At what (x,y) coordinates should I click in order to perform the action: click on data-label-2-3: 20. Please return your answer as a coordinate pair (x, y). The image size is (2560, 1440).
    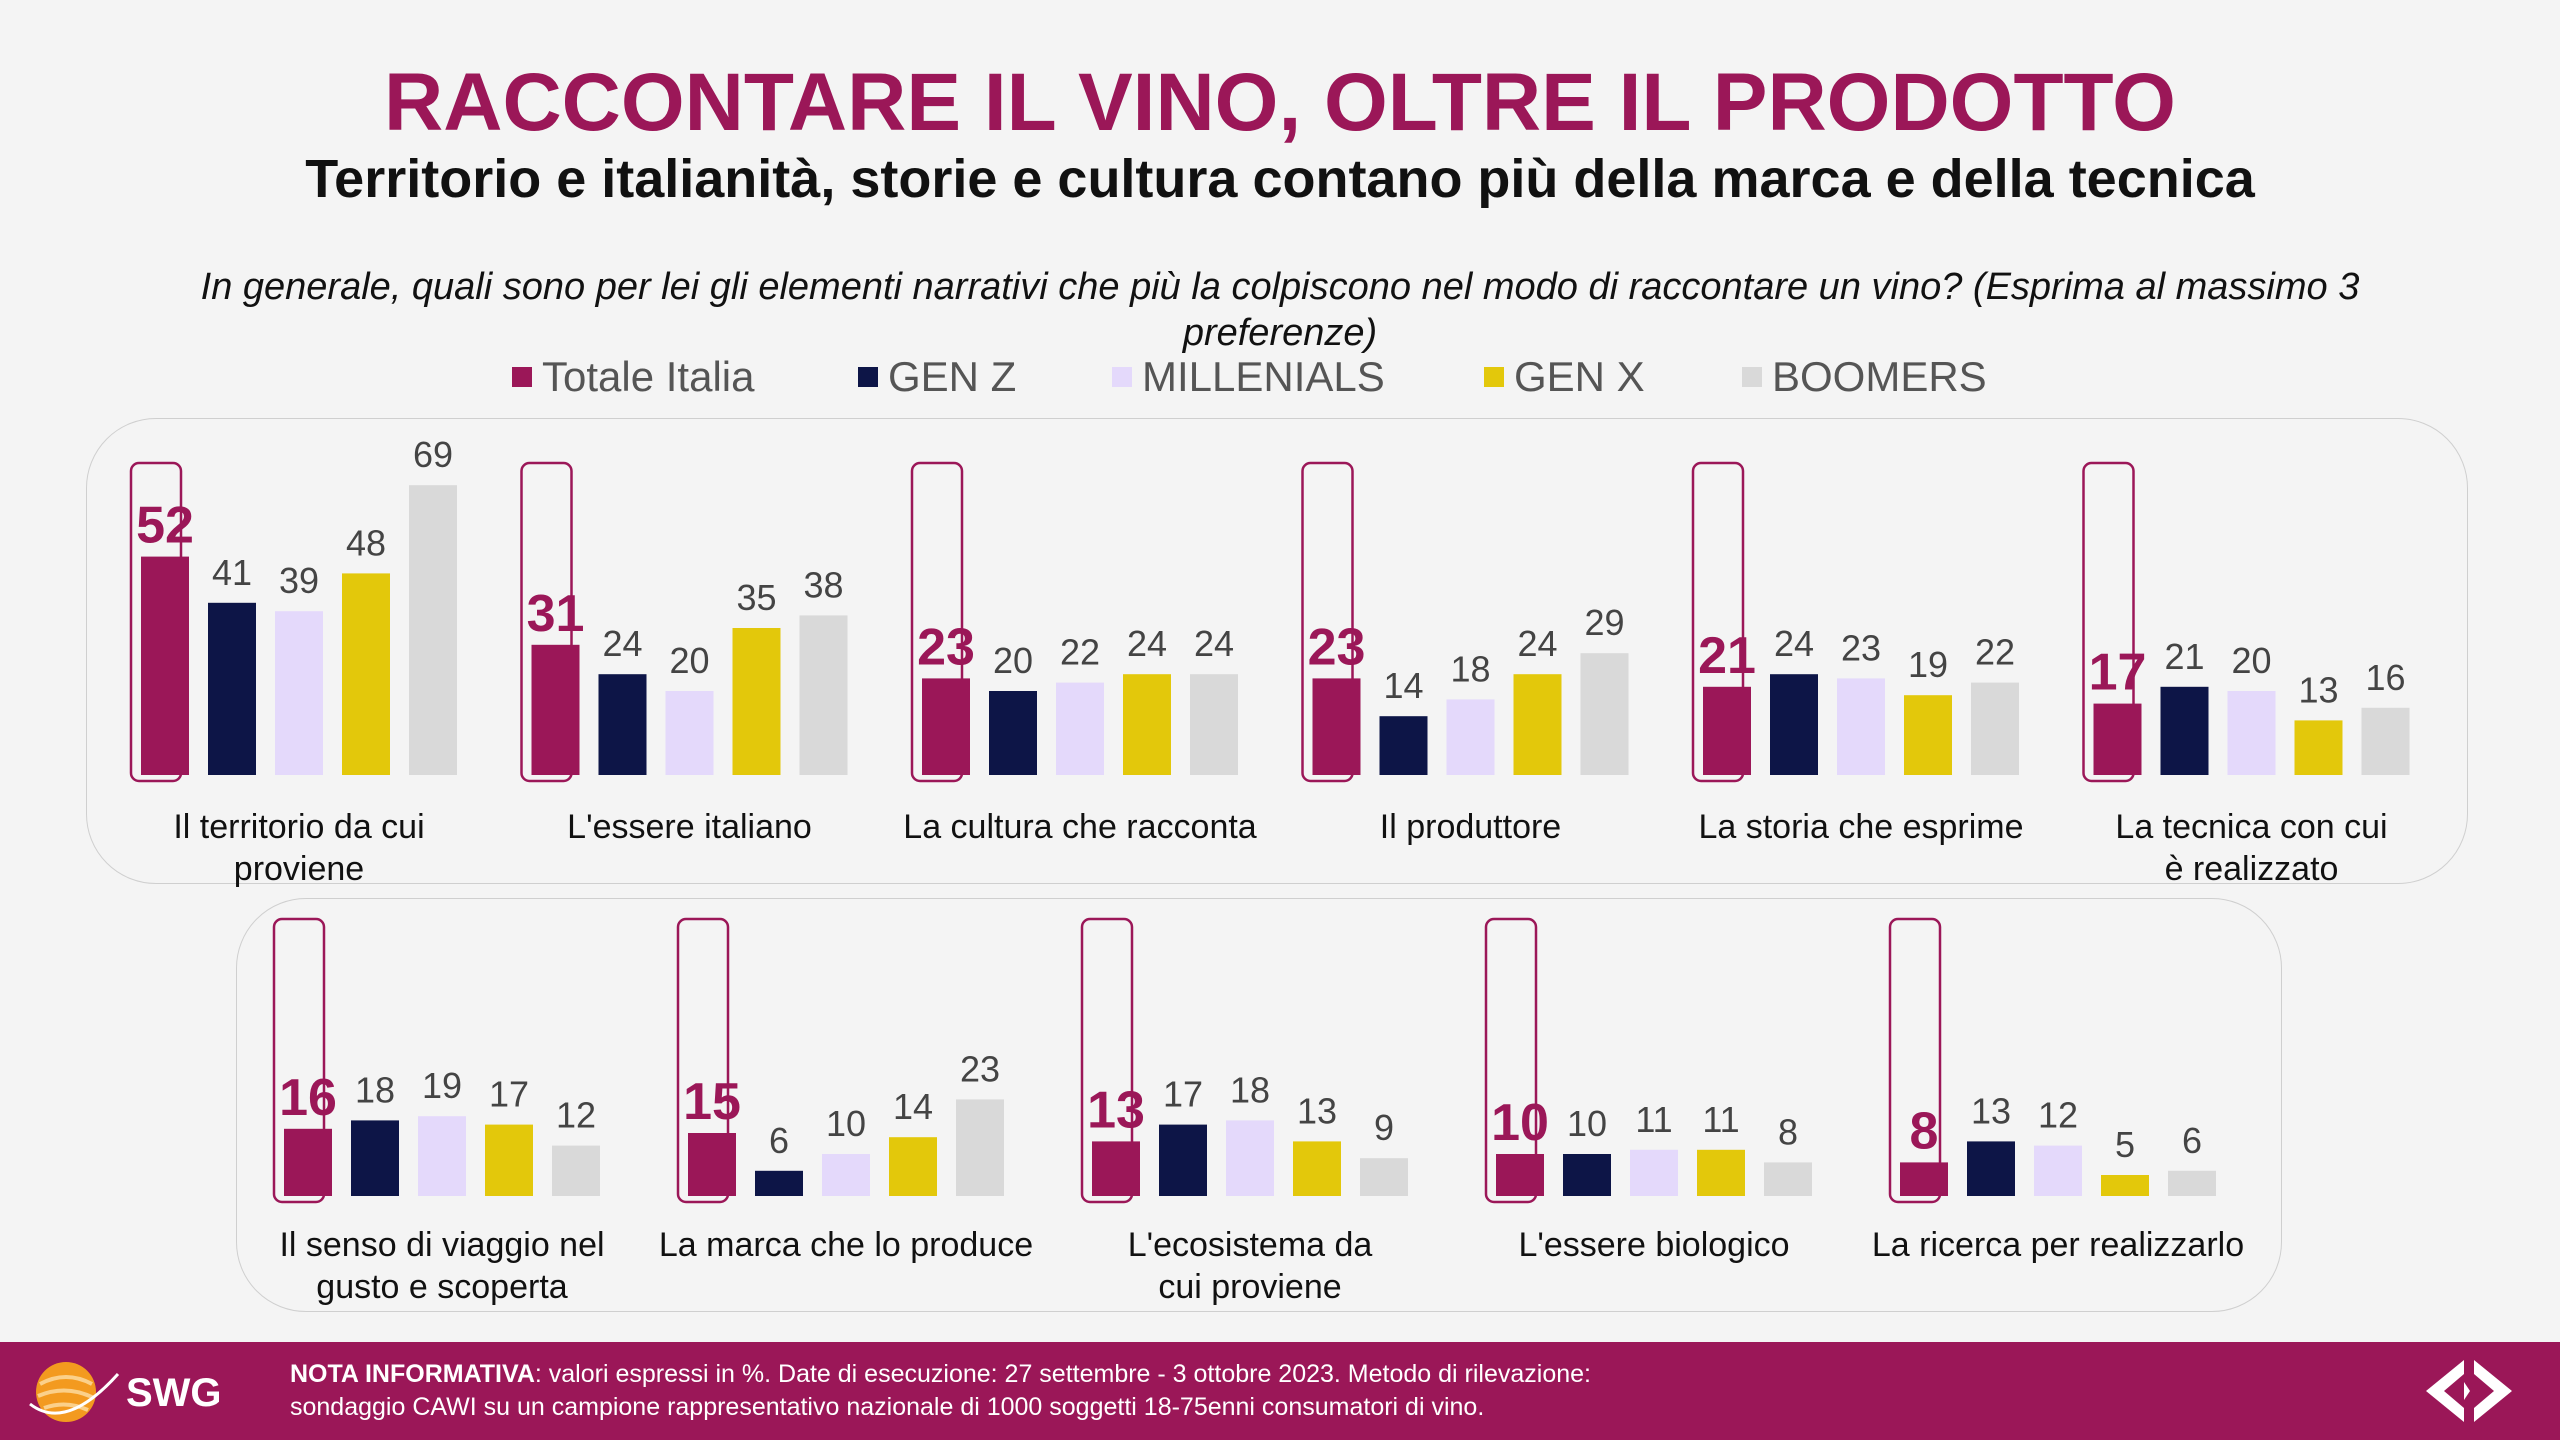
    Looking at the image, I should click on (689, 660).